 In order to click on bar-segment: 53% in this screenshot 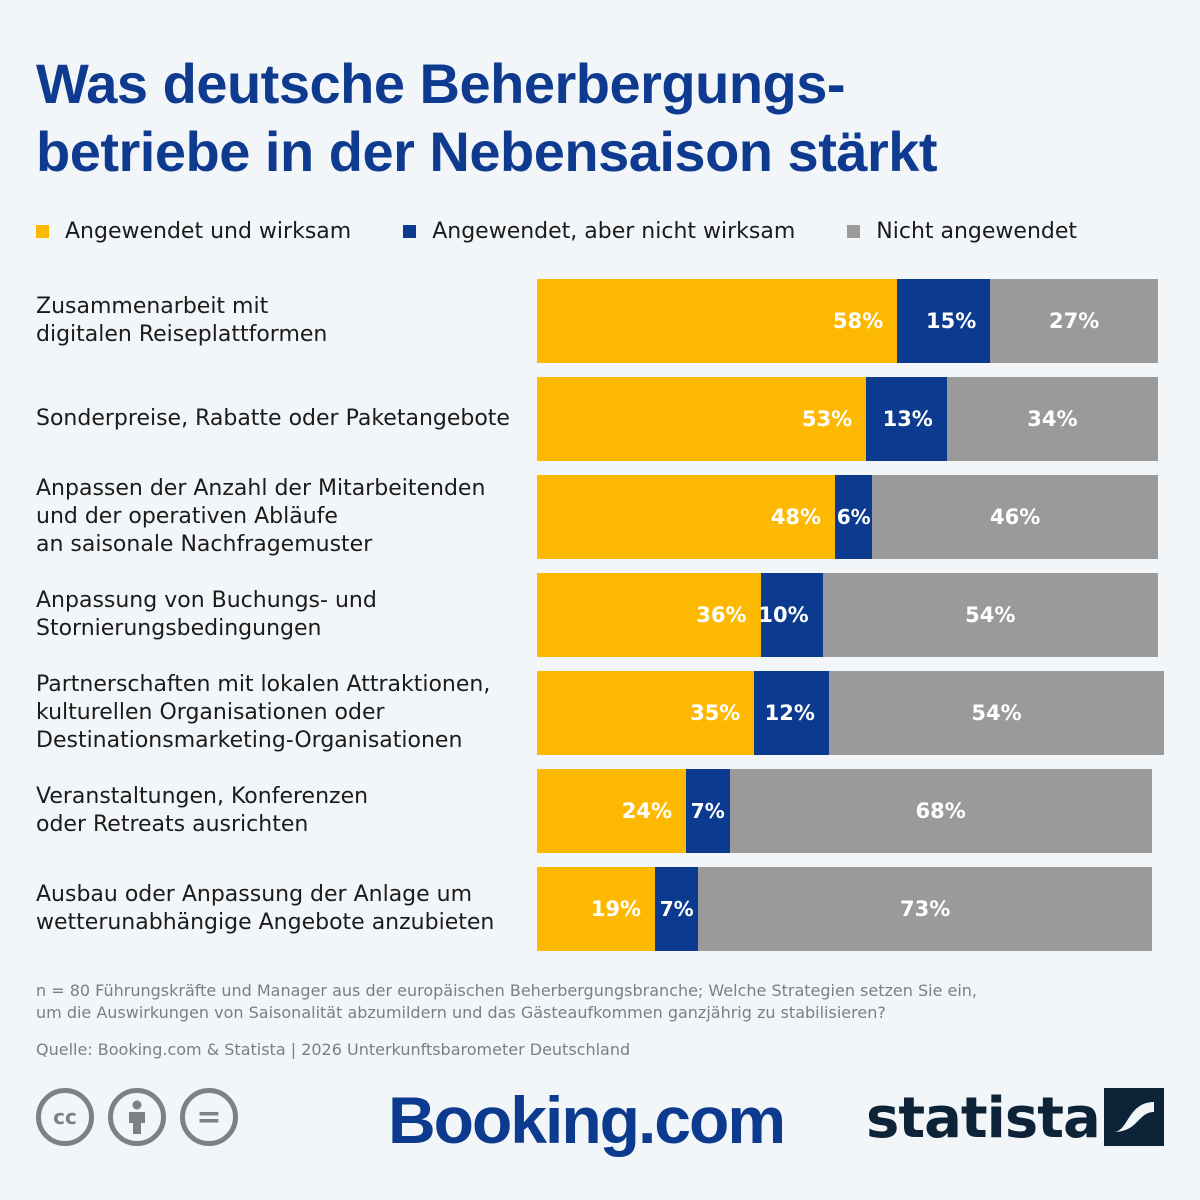, I will do `click(702, 419)`.